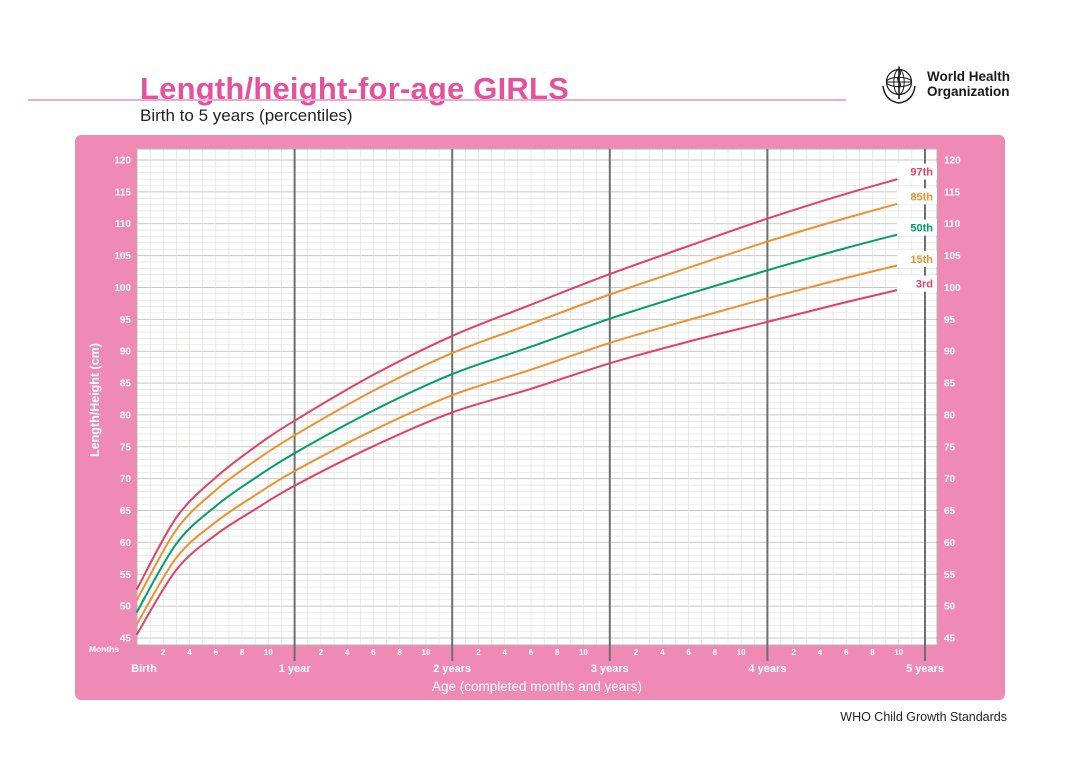 This screenshot has height=764, width=1080. Describe the element at coordinates (126, 607) in the screenshot. I see `y-tick-left: 50` at that location.